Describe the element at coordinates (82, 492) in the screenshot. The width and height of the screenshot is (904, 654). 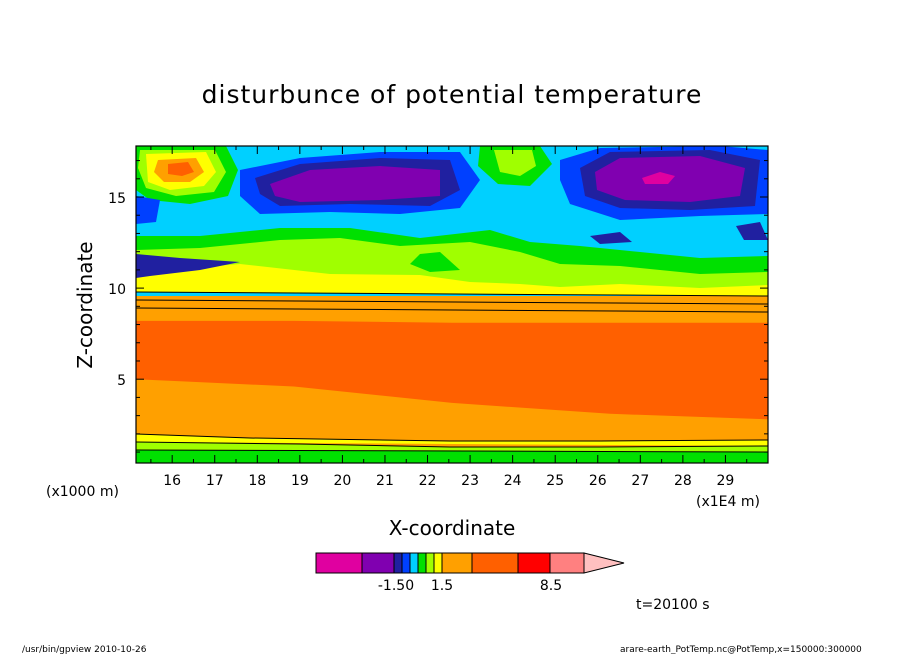
I see `x-unit-left: (x1000 m)` at that location.